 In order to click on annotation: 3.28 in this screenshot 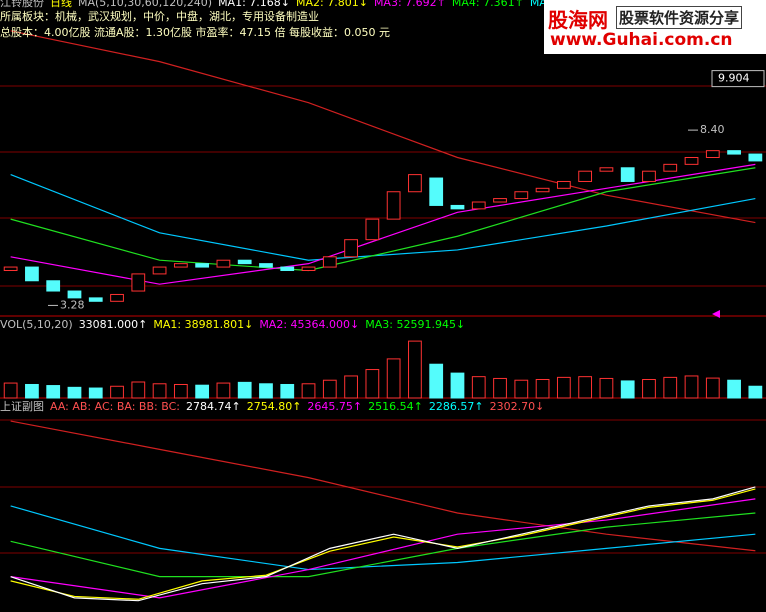, I will do `click(72, 304)`.